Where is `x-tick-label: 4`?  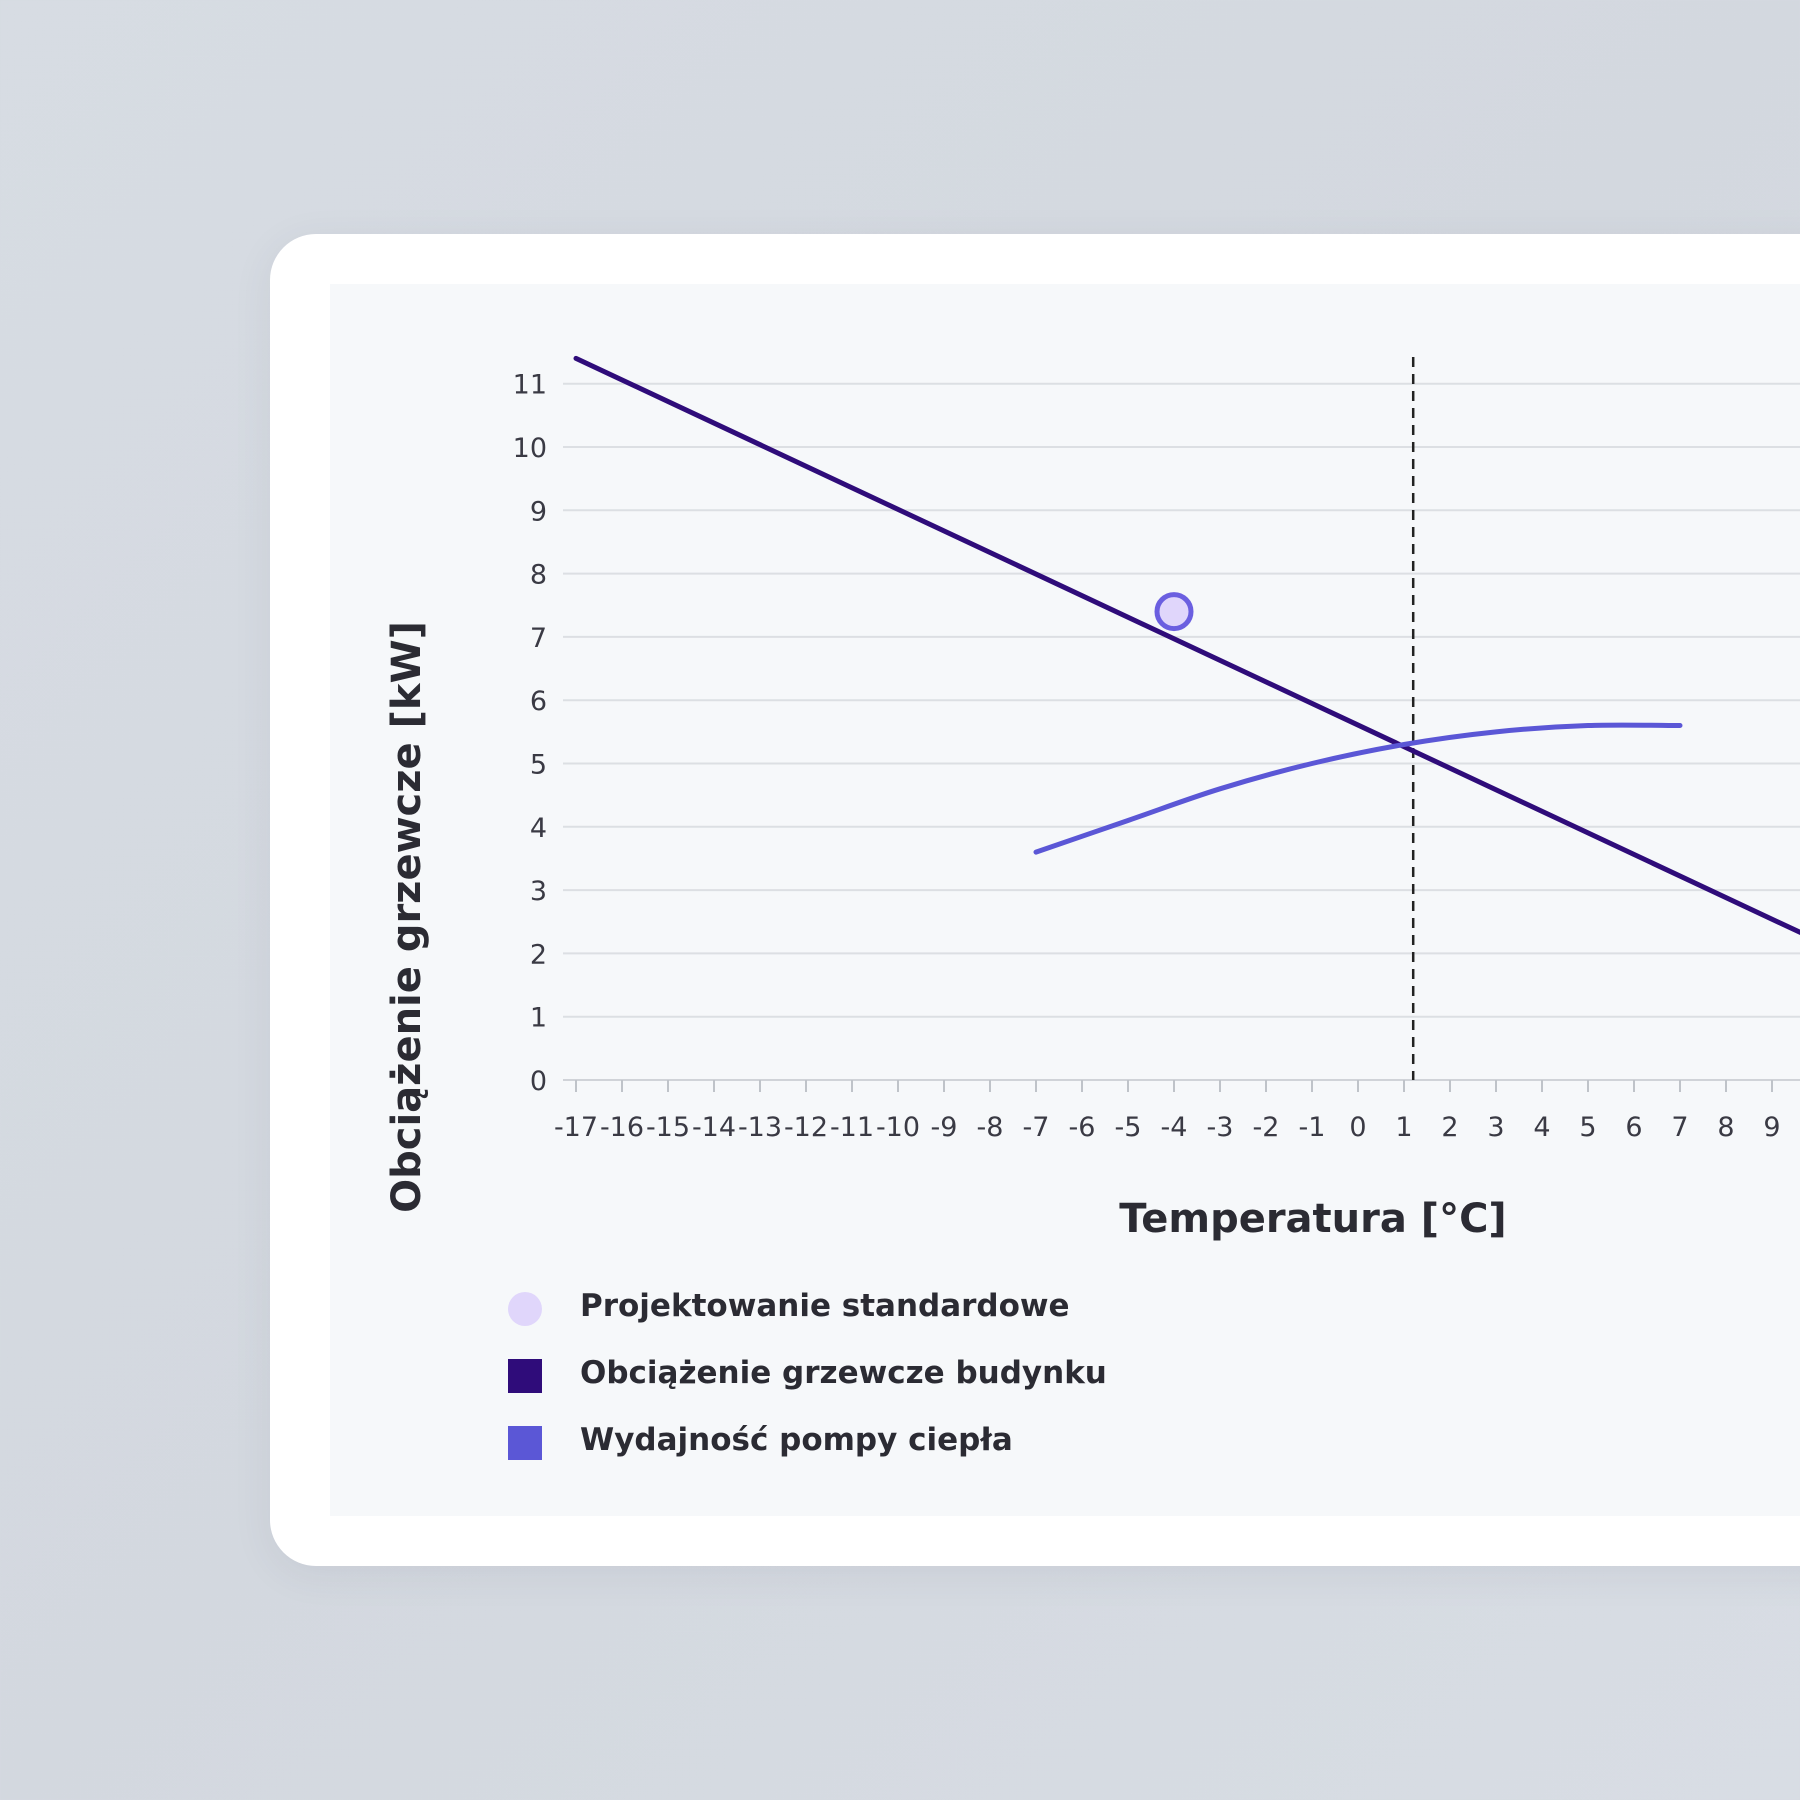 x-tick-label: 4 is located at coordinates (1541, 1127).